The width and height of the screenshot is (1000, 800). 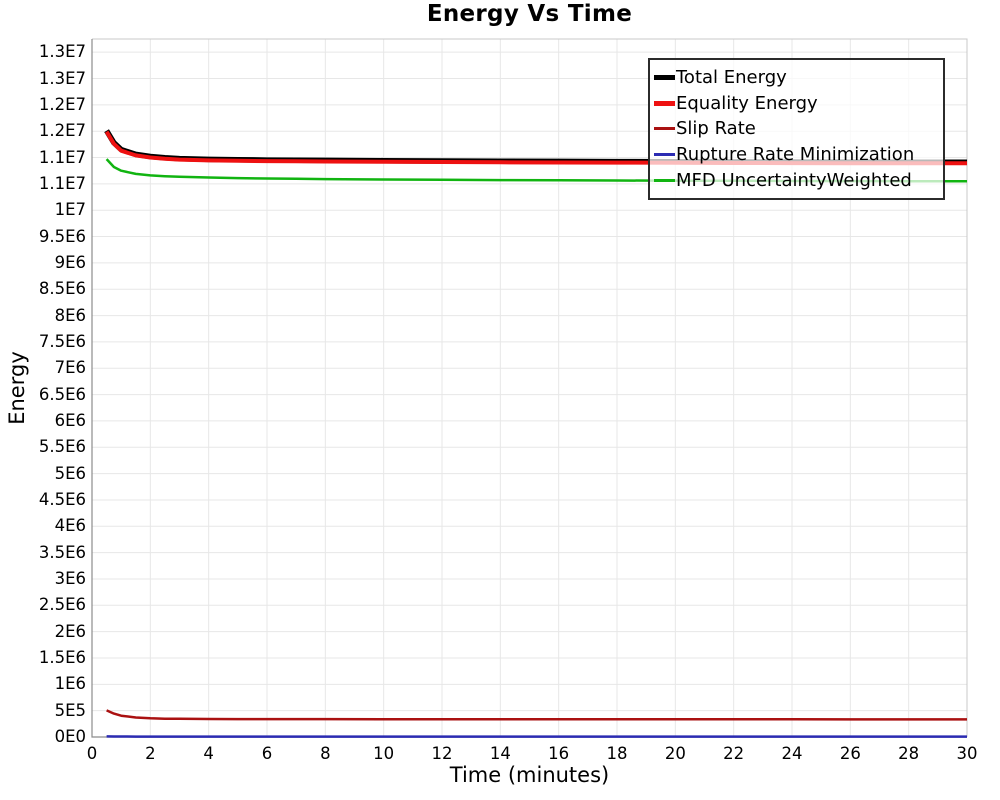 I want to click on y-tick-label: 3E6, so click(x=70, y=578).